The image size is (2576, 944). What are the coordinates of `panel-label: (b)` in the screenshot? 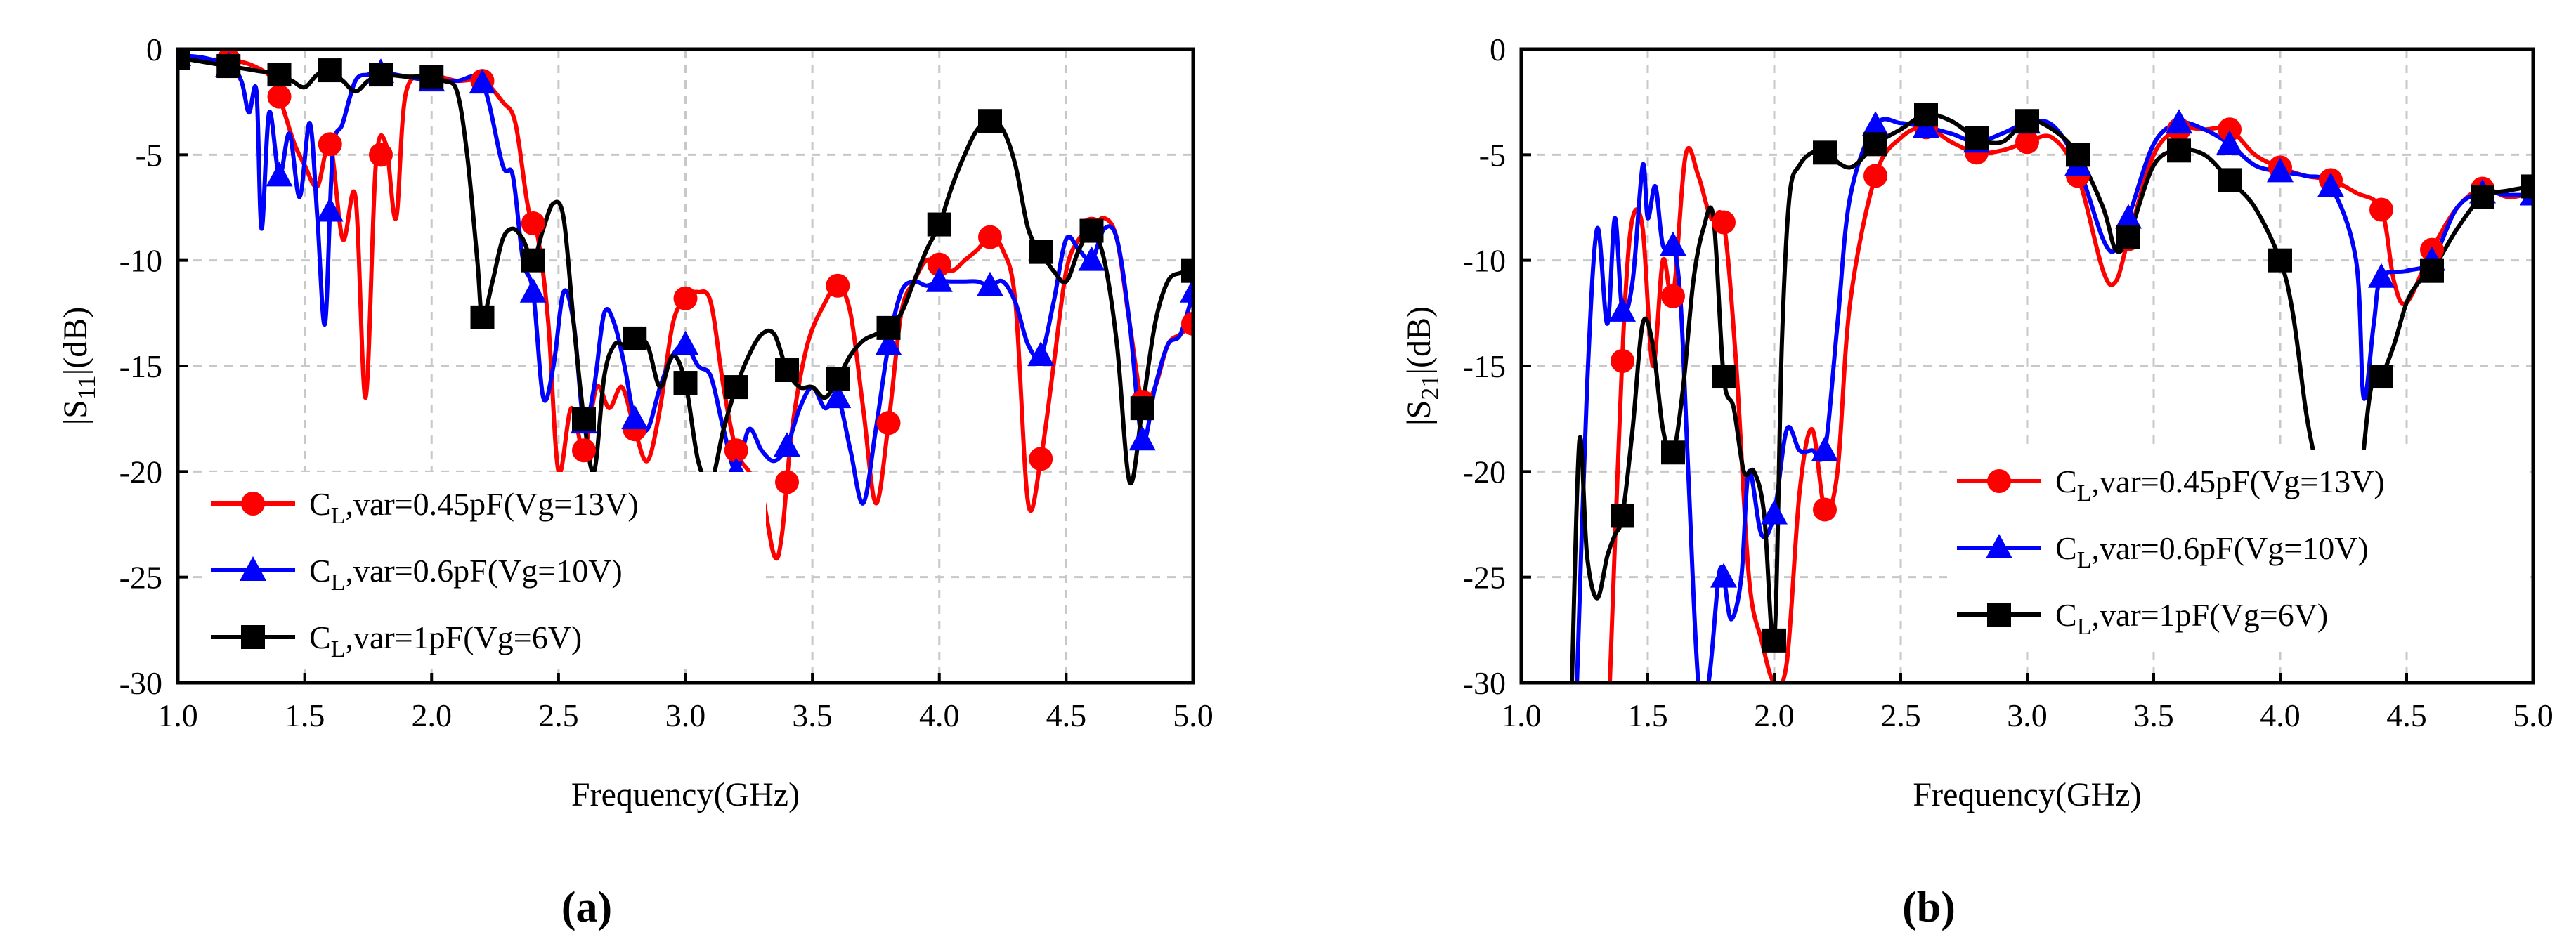 It's located at (1929, 907).